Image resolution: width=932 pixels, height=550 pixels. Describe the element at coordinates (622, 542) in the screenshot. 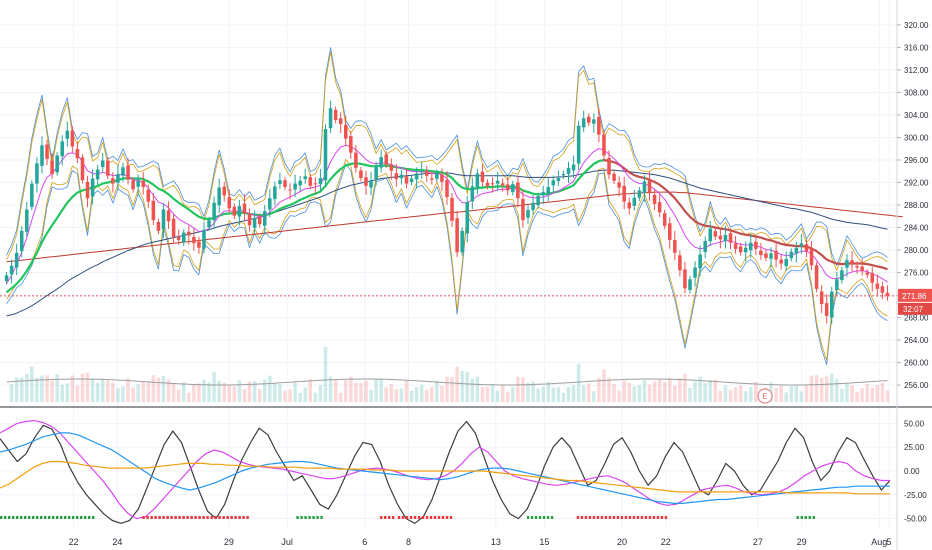

I see `time-tick-label: 20` at that location.